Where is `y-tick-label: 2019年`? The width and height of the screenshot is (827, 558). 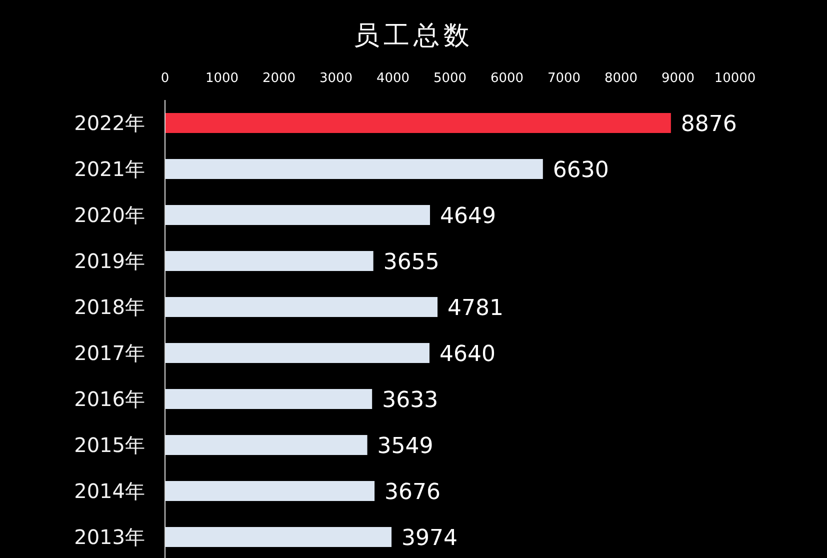
y-tick-label: 2019年 is located at coordinates (109, 261).